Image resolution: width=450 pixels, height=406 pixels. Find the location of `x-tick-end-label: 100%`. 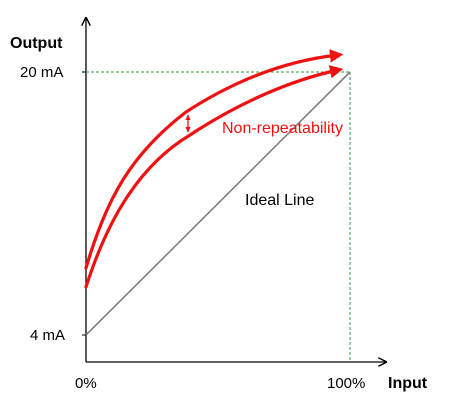

x-tick-end-label: 100% is located at coordinates (346, 383).